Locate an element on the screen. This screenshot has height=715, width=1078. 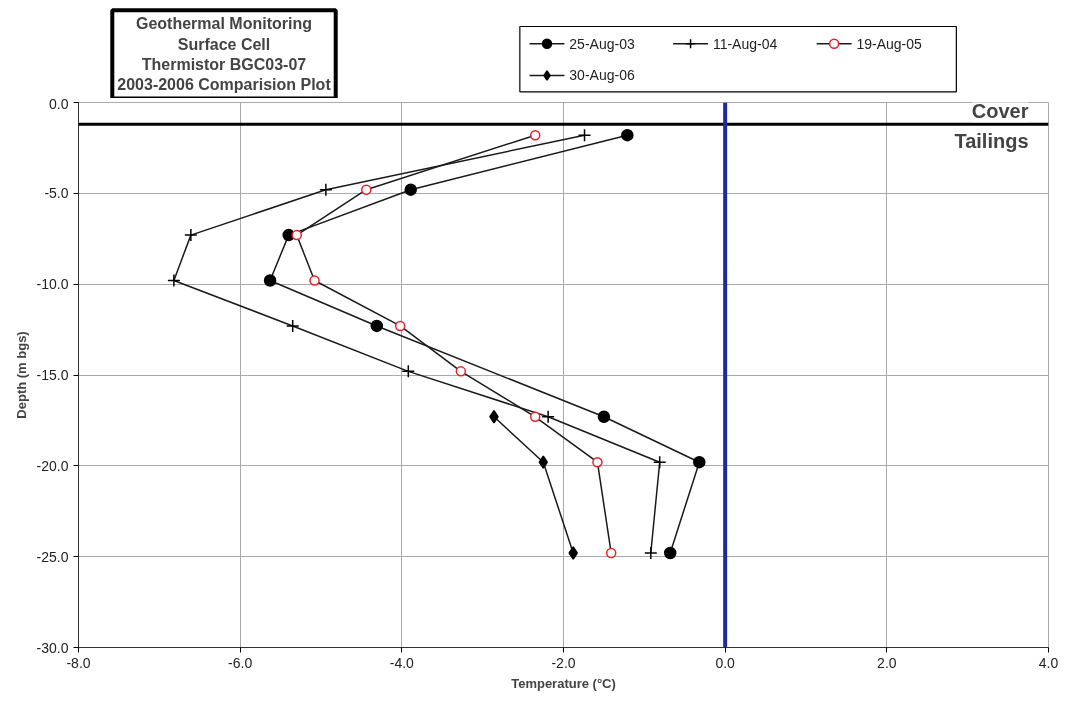
y-tick-label: -5.0 is located at coordinates (56, 193).